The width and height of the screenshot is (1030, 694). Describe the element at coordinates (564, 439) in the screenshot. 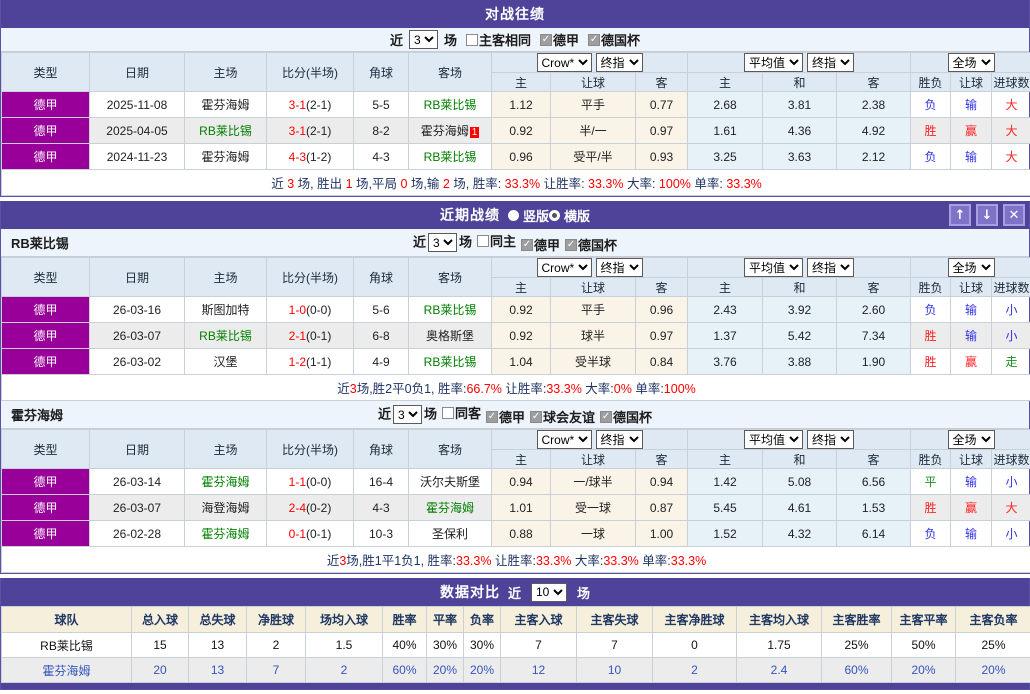

I see `hoffenheim-odds-source-select: Crow*` at that location.